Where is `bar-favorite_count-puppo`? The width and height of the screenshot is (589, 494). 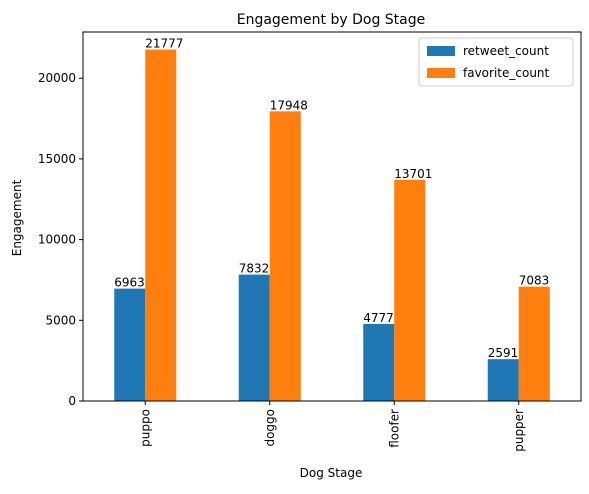 bar-favorite_count-puppo is located at coordinates (161, 225).